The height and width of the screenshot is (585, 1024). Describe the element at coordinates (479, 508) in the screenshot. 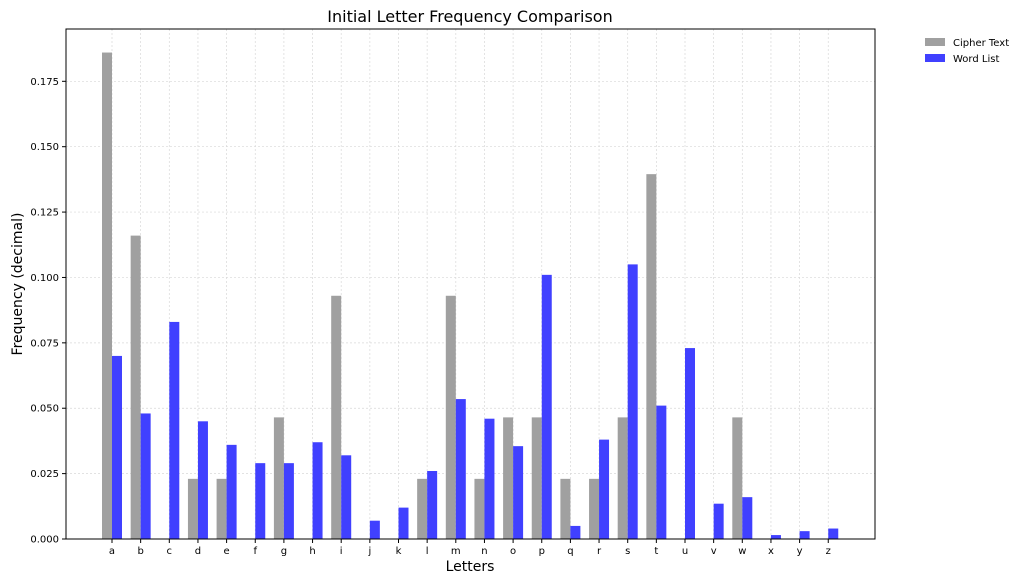

I see `bar-cipher-text-n` at that location.